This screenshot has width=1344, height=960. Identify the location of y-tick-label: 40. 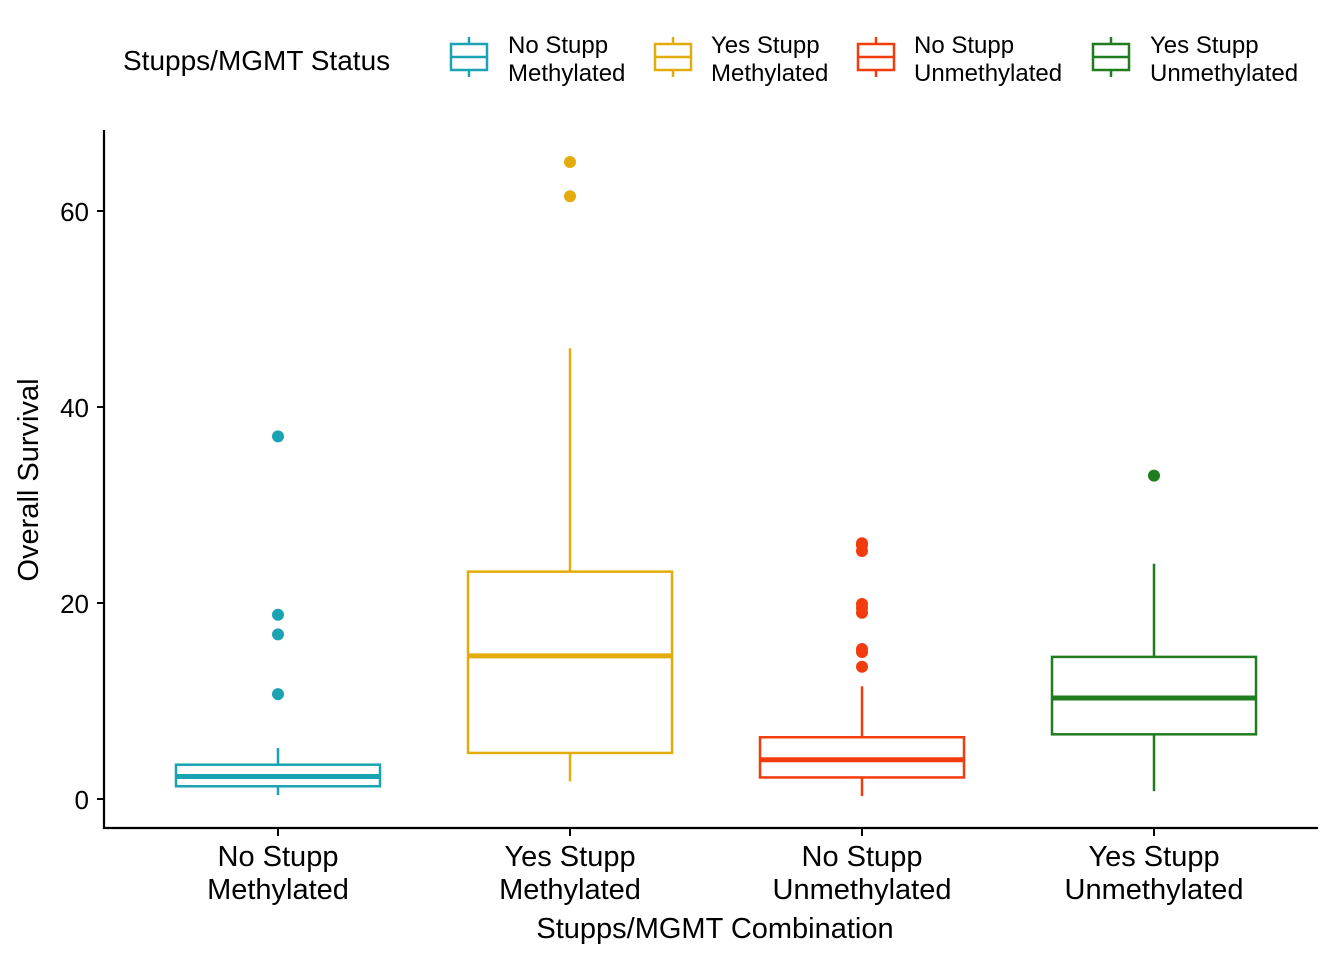
(74, 408).